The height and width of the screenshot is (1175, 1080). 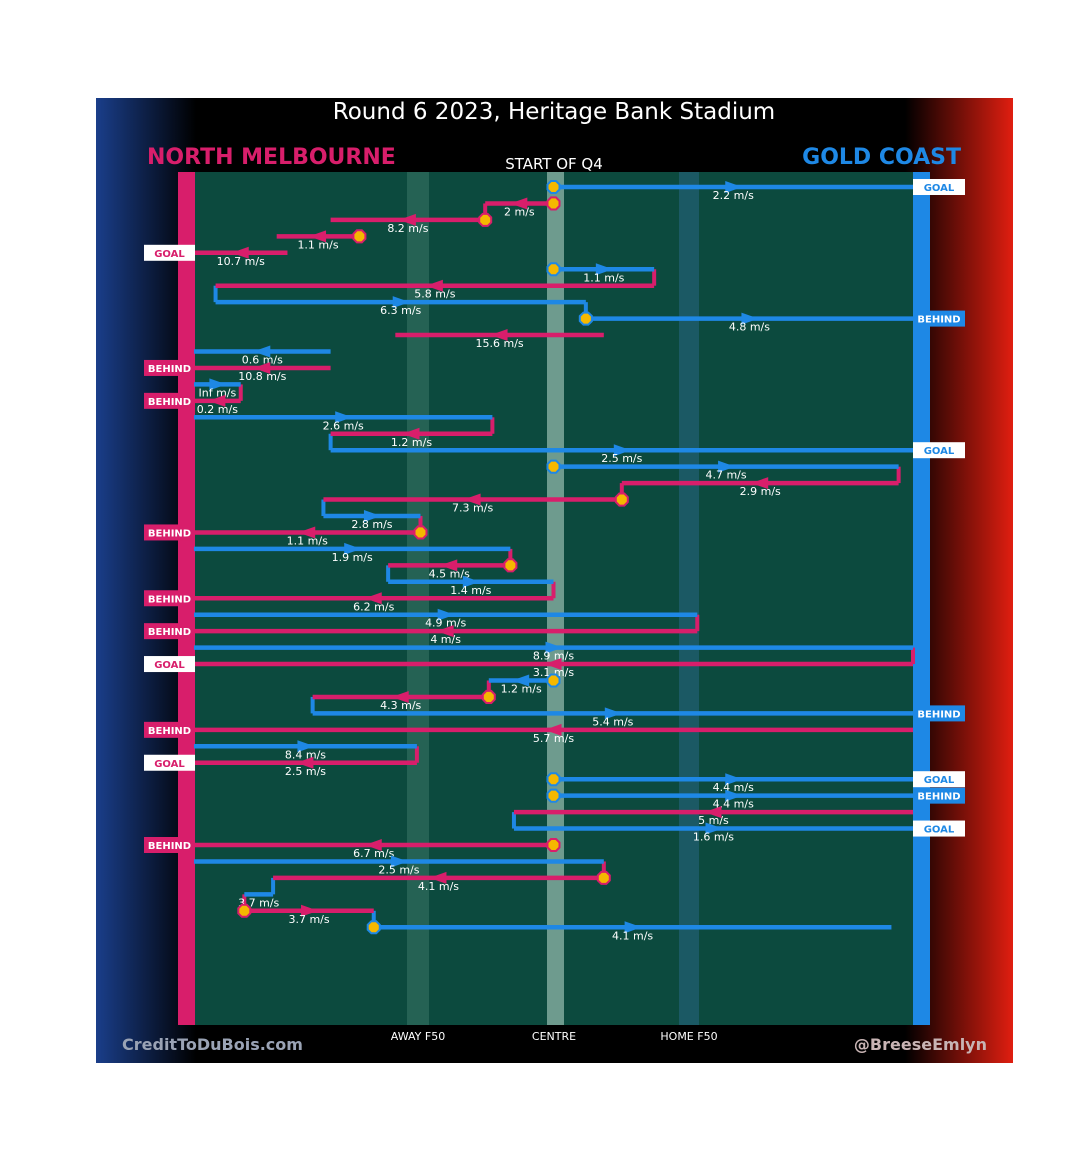 What do you see at coordinates (749, 327) in the screenshot?
I see `speed-label: 4.8 m/s` at bounding box center [749, 327].